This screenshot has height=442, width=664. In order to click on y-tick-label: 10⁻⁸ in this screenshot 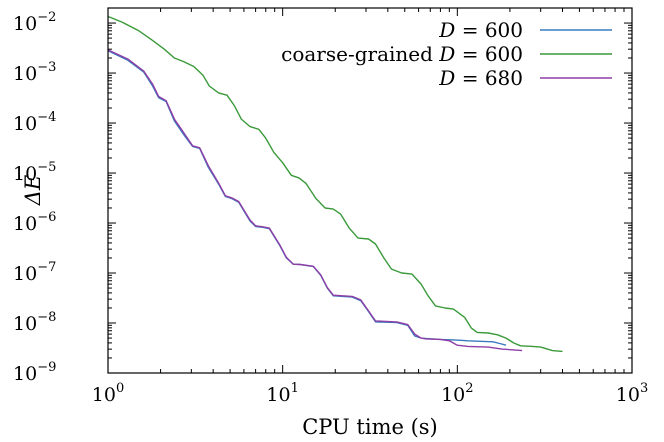, I will do `click(34, 322)`.